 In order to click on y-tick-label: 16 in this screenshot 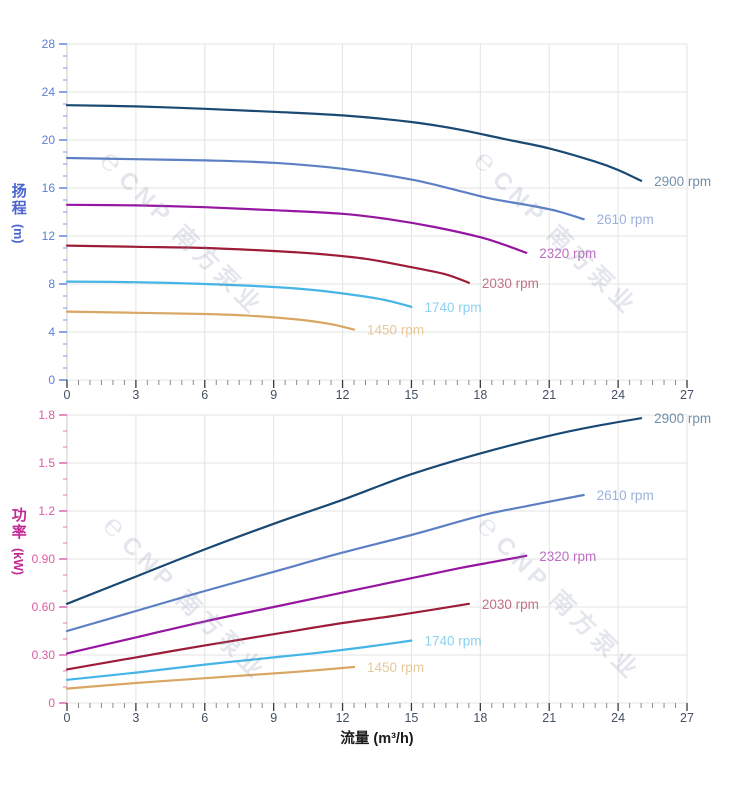, I will do `click(49, 188)`.